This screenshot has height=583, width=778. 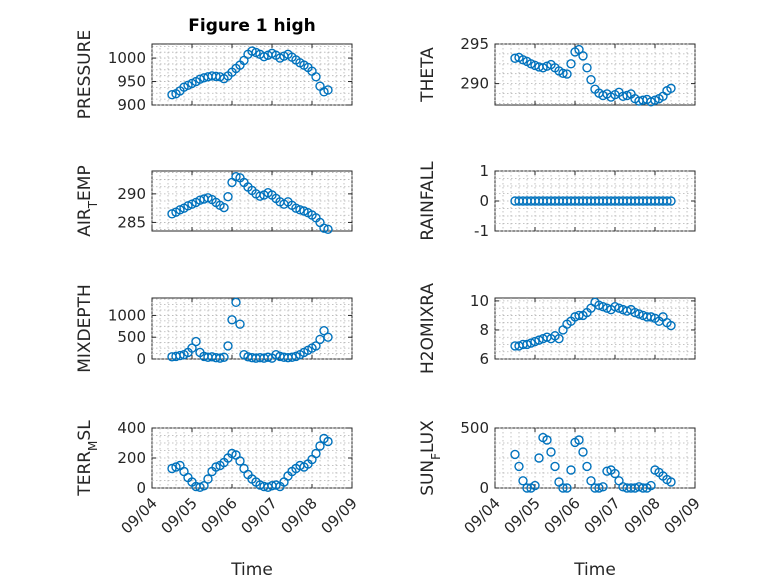 What do you see at coordinates (214, 74) in the screenshot?
I see `subplot-pressure: 900 950 1000 PRESSURE` at bounding box center [214, 74].